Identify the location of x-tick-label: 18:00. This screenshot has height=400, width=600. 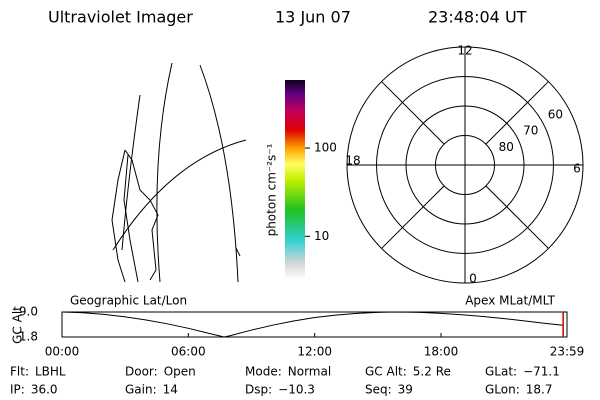
(441, 352).